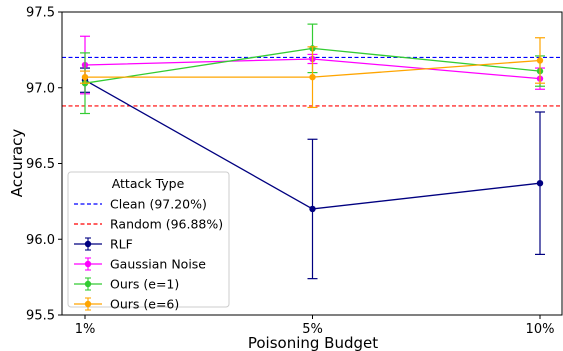  I want to click on legend-entry: RLF, so click(103, 244).